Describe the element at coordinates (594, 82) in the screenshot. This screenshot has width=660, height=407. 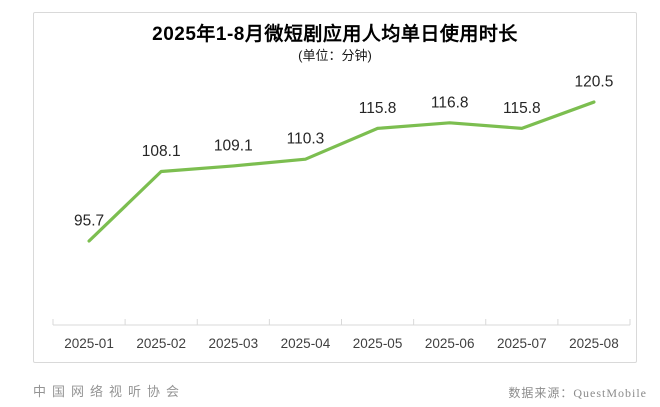
I see `data-label: 120.5` at that location.